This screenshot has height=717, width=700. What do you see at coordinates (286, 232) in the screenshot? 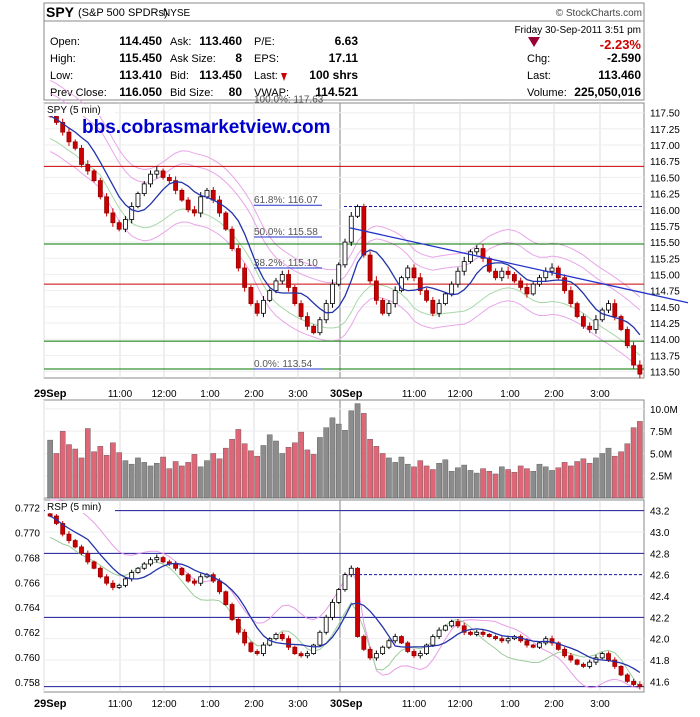
I see `fib-label: 50.0%: 115.58` at bounding box center [286, 232].